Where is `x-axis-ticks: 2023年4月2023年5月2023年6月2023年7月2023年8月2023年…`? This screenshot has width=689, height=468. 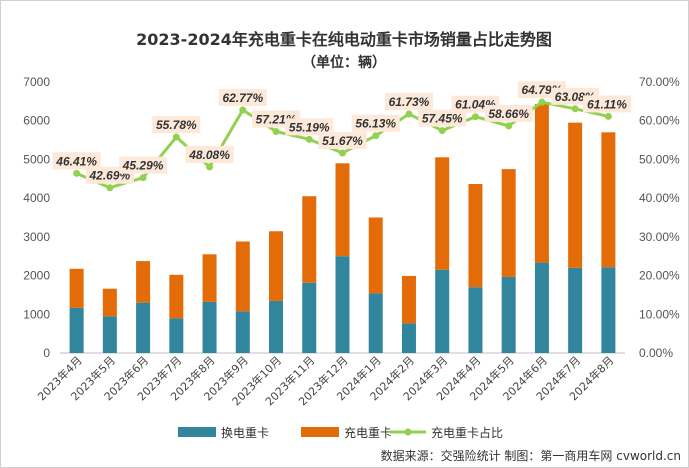
x-axis-ticks: 2023年4月2023年5月2023年6月2023年7月2023年8月2023年… is located at coordinates (326, 380).